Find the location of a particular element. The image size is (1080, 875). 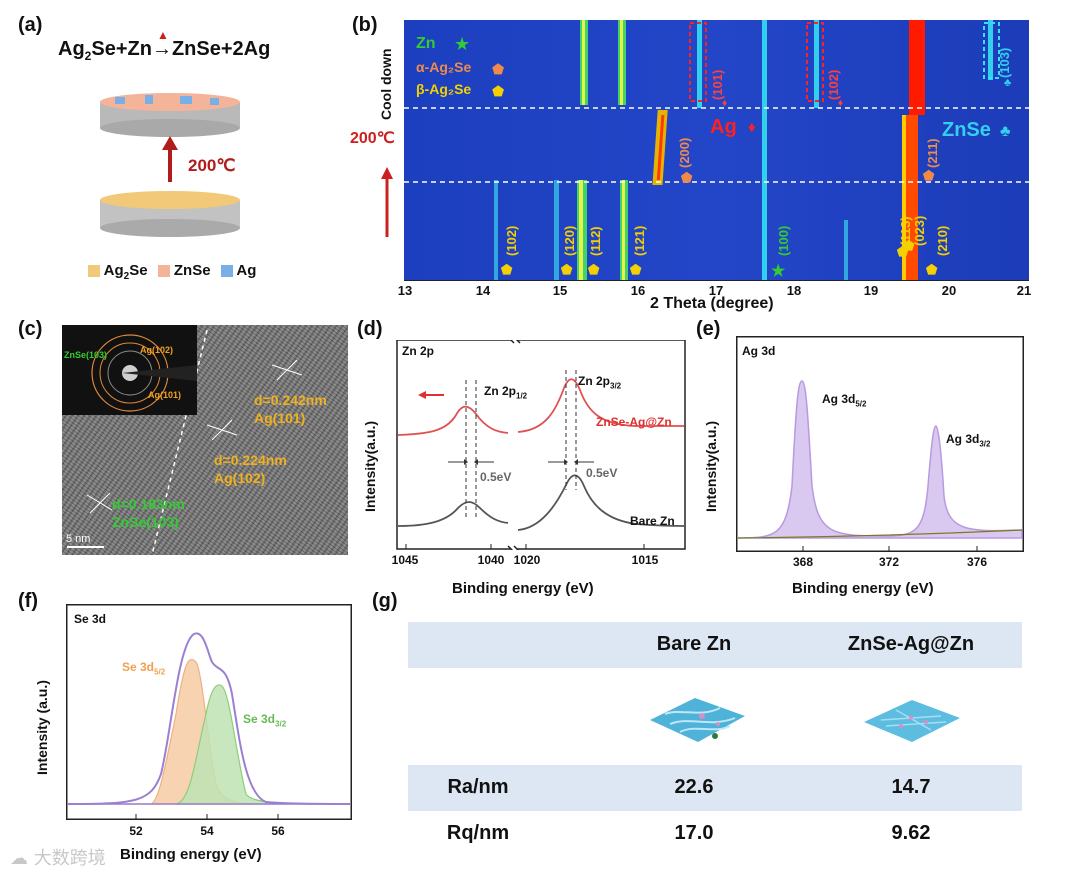

saed-inset: ZnSe(103) Ag(102) Ag(101) is located at coordinates (129, 370).